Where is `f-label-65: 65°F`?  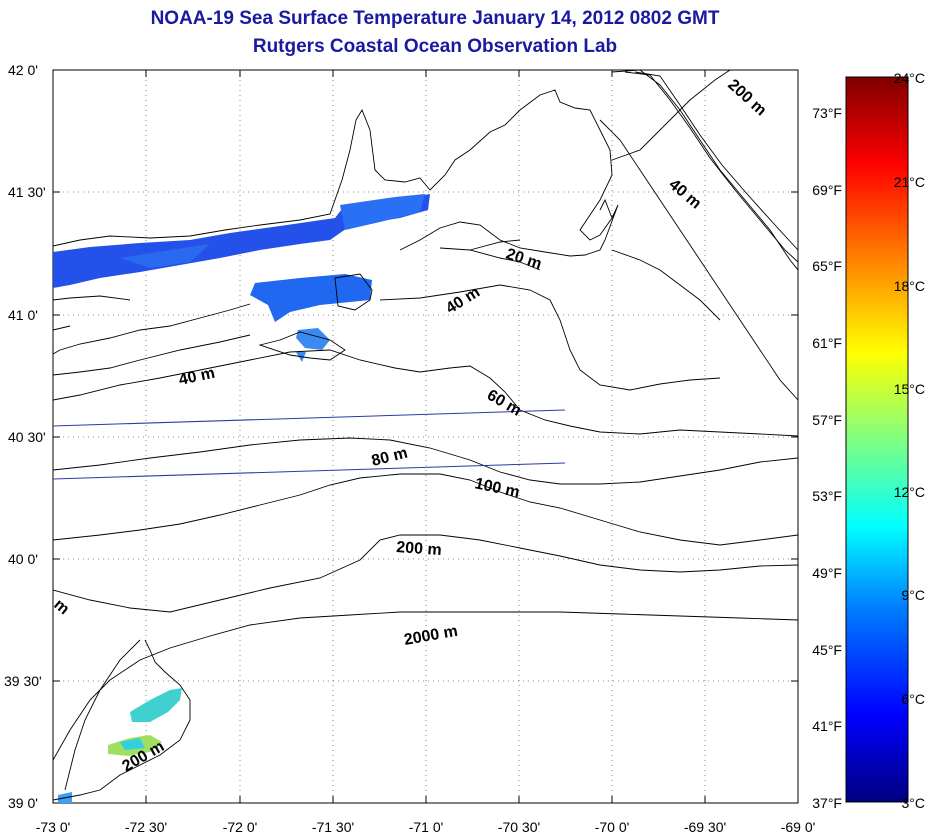
f-label-65: 65°F is located at coordinates (827, 266).